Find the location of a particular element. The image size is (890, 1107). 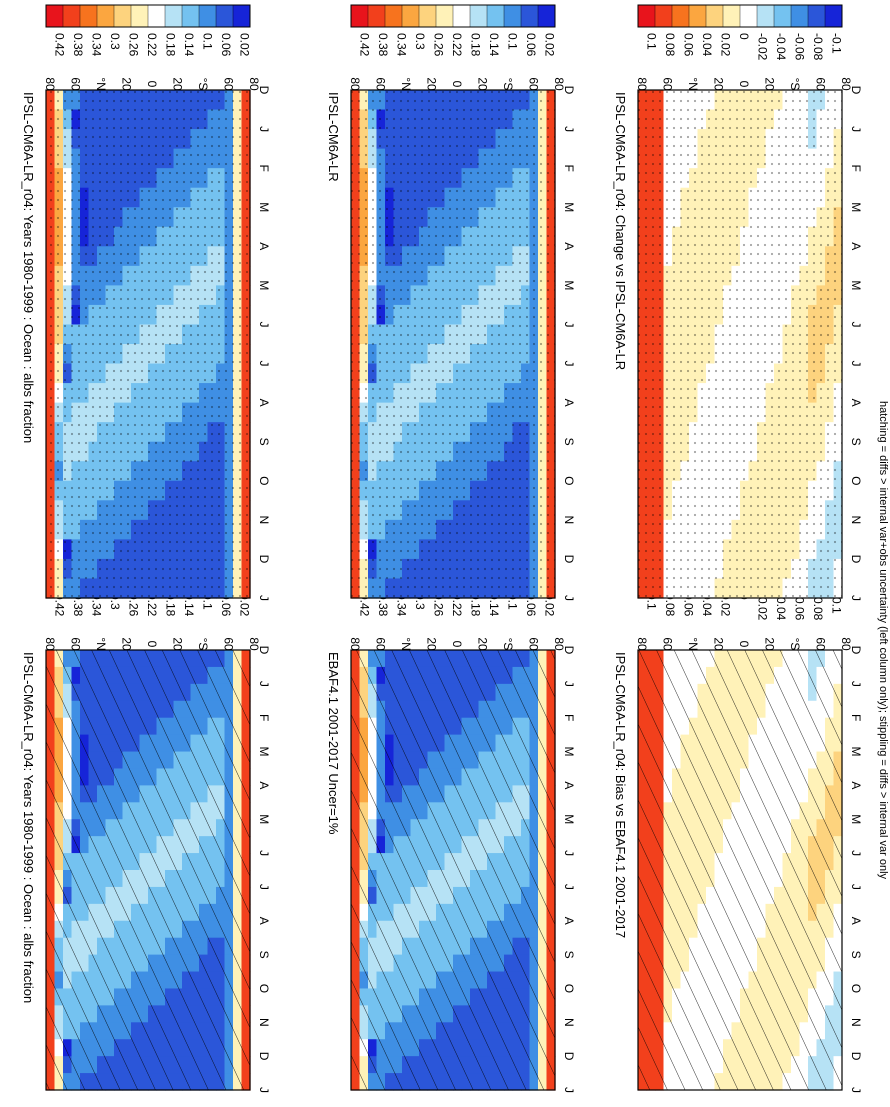

lat-tick-label: 60 is located at coordinates (229, 644).